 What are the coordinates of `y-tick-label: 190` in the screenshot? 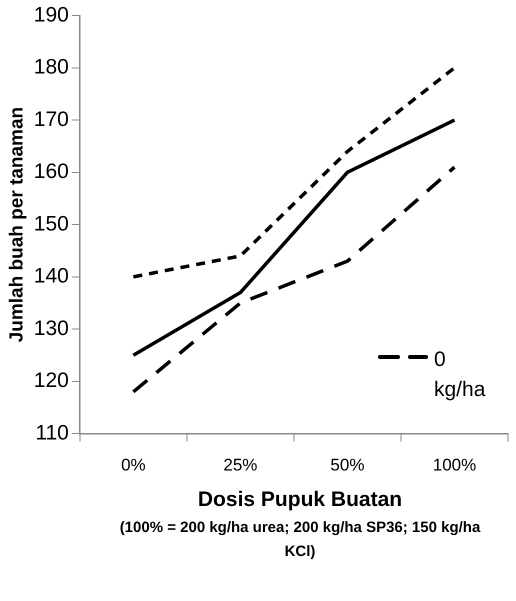 It's located at (51, 14).